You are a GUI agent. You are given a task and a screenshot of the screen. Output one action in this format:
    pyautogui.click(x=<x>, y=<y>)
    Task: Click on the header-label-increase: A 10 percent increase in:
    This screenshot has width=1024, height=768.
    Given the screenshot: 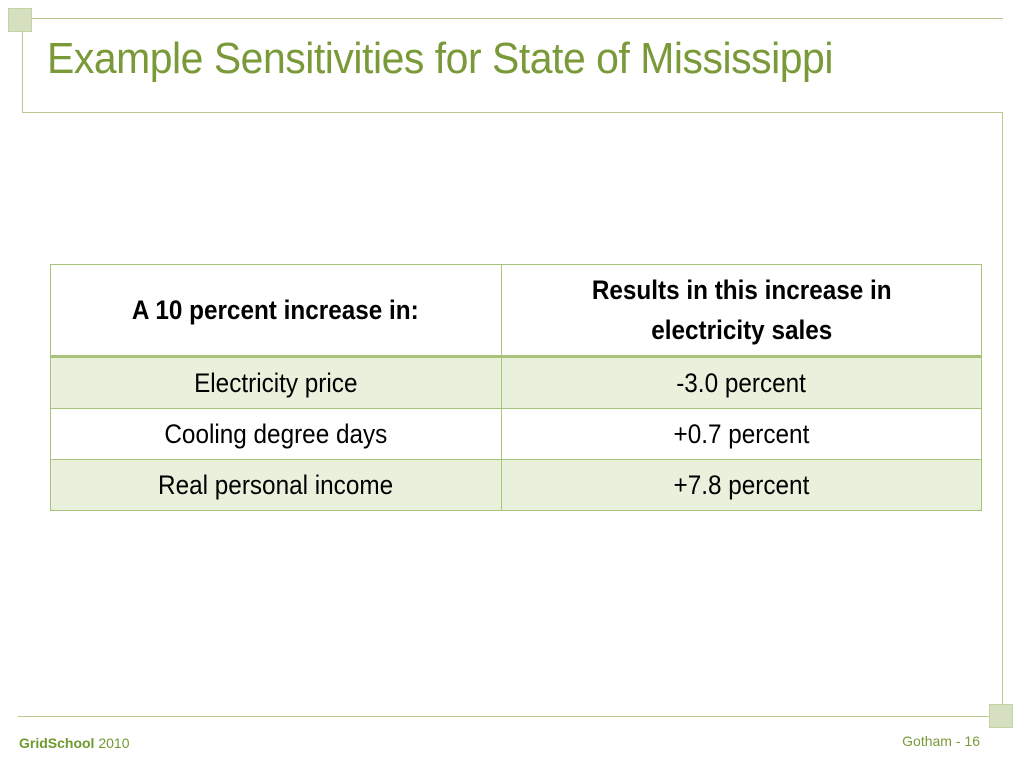 What is the action you would take?
    pyautogui.click(x=276, y=310)
    